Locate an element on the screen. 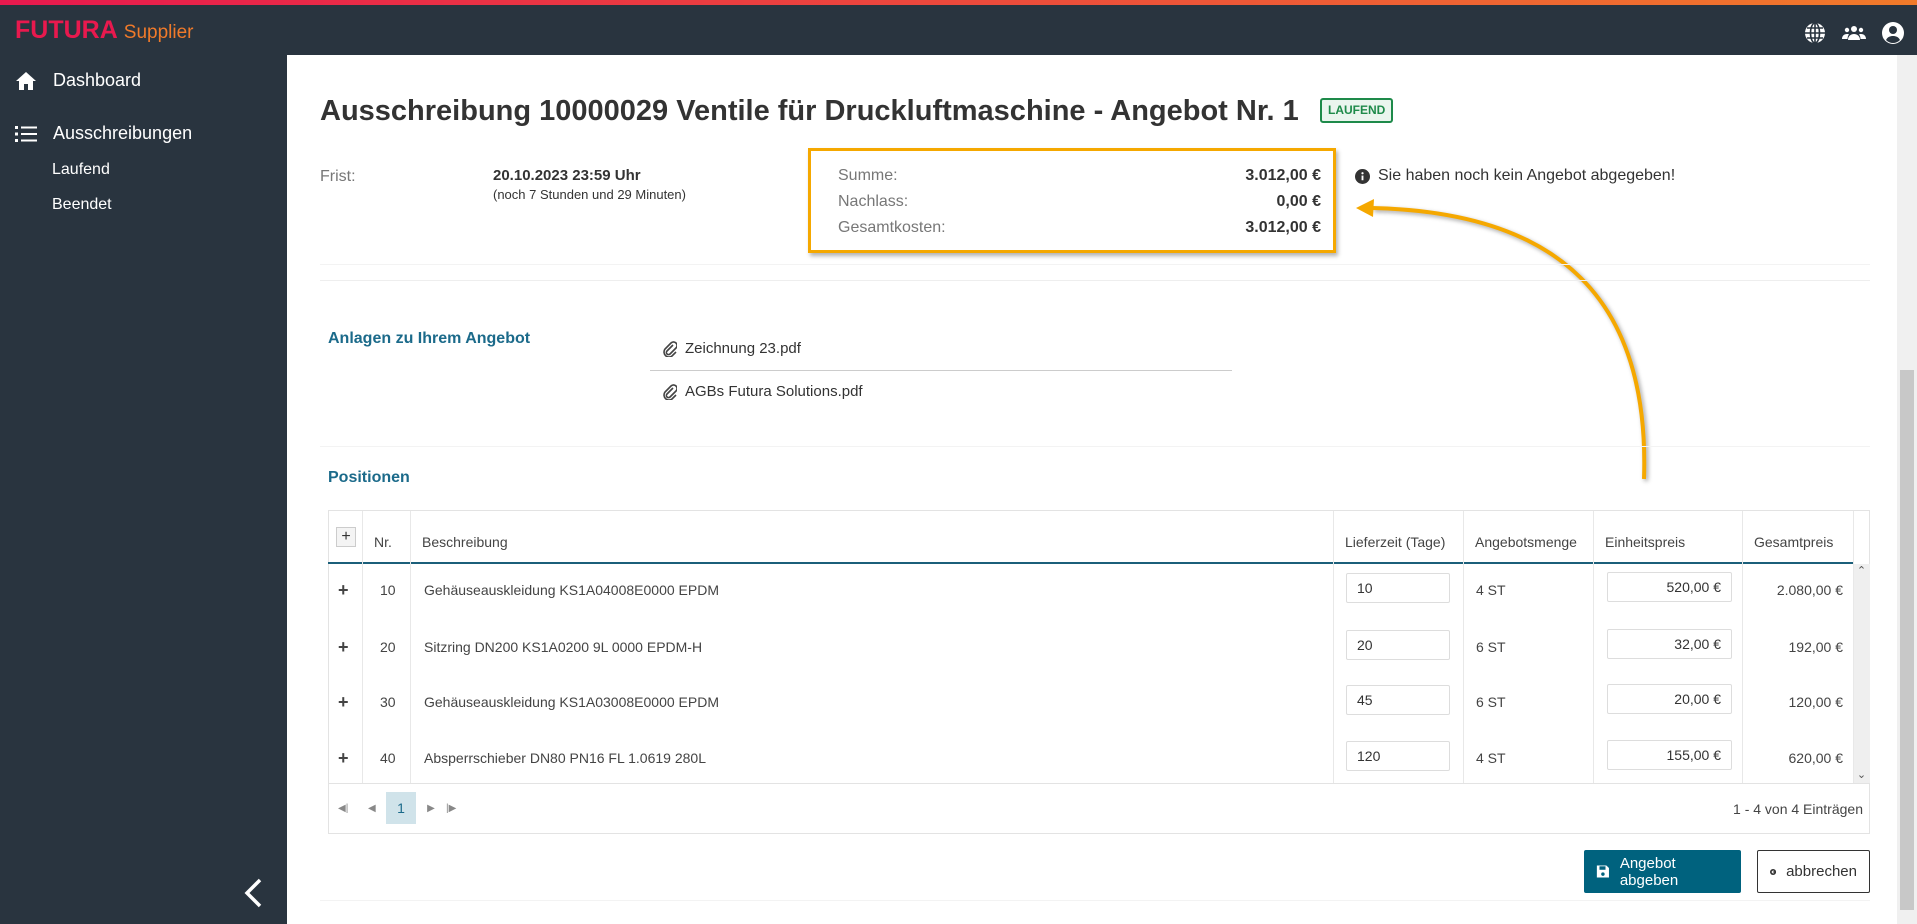 The width and height of the screenshot is (1917, 924). row-nr: 20 is located at coordinates (388, 647).